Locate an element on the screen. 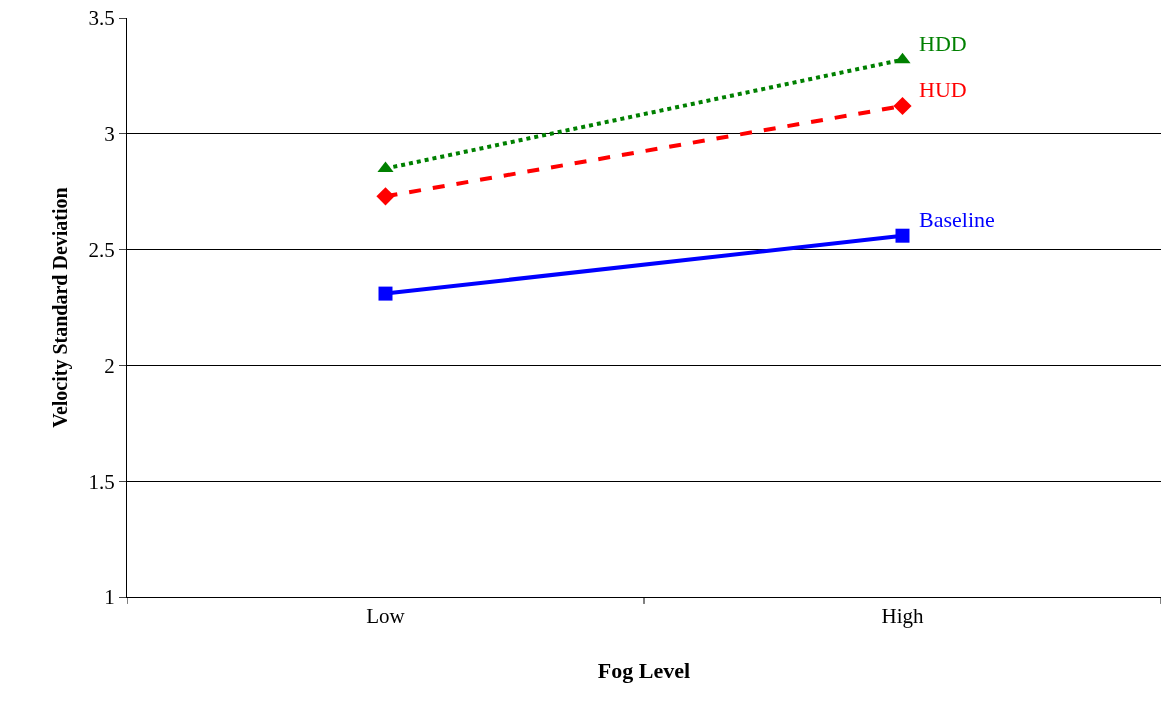  series-label: HUD is located at coordinates (943, 89).